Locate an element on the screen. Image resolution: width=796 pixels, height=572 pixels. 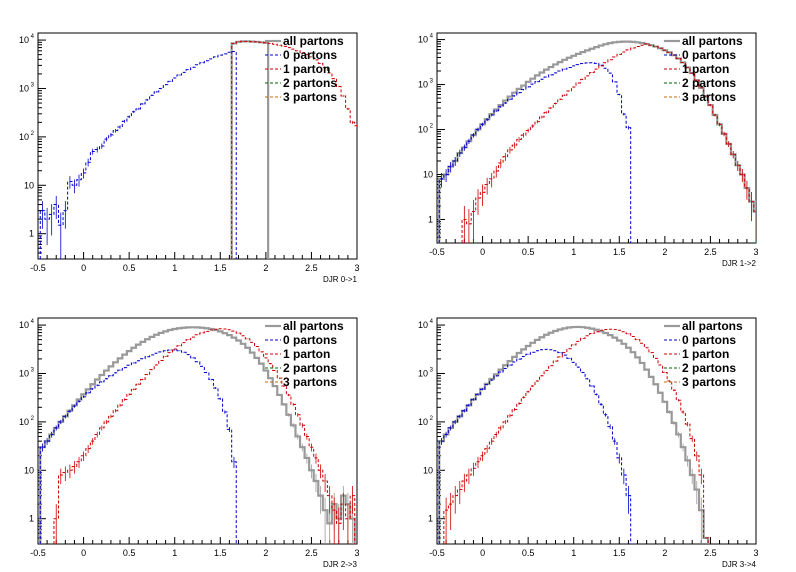
x-axis-label: DJR 3->4 is located at coordinates (739, 564).